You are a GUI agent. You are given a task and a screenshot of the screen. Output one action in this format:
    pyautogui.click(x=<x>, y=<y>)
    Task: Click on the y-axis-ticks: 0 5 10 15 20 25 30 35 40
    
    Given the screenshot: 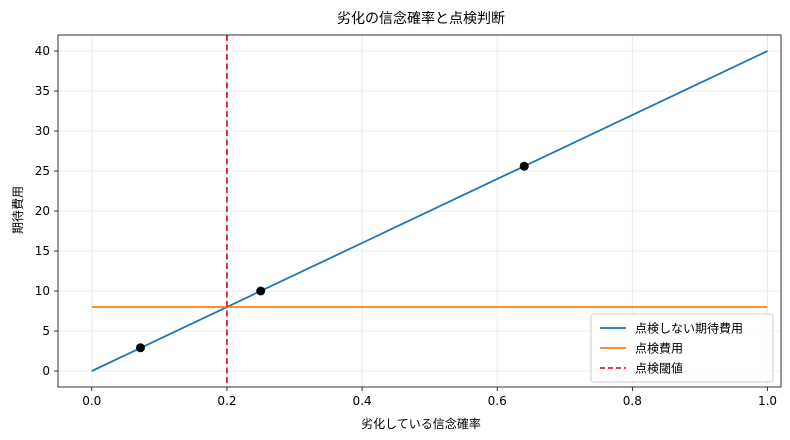 What is the action you would take?
    pyautogui.click(x=46, y=211)
    